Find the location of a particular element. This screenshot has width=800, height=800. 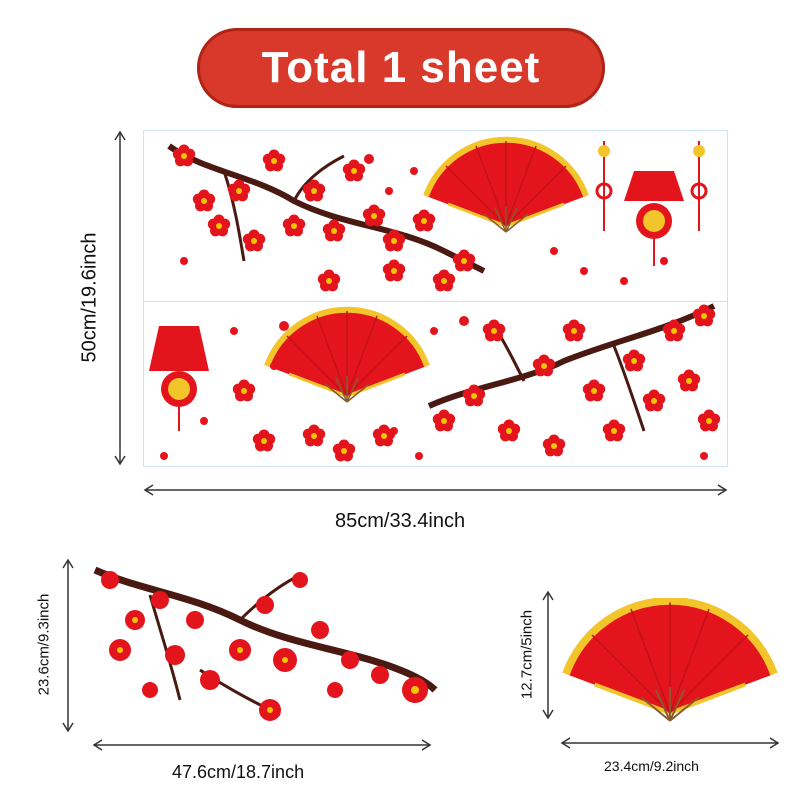

sheet-height-arrow is located at coordinates (120, 298).